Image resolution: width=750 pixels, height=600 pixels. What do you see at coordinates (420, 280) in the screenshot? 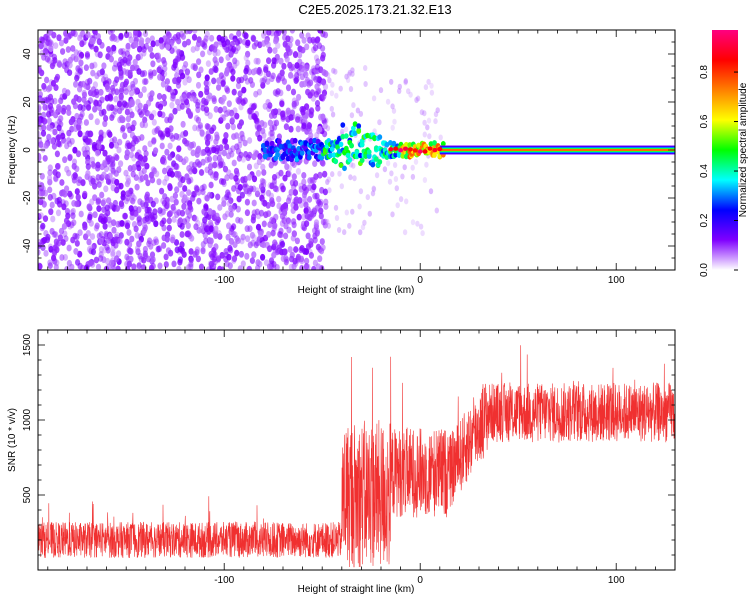
I see `x-tick-label: 0` at bounding box center [420, 280].